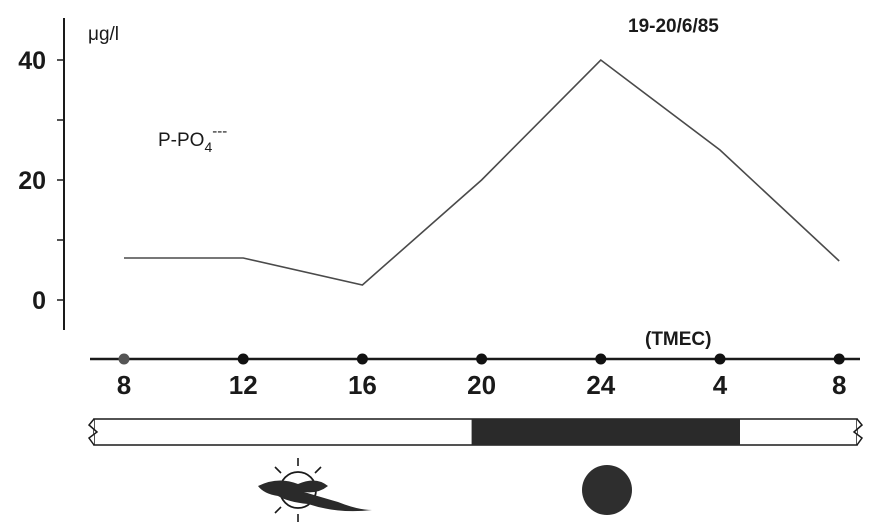  What do you see at coordinates (362, 385) in the screenshot?
I see `x-tick-label: 16` at bounding box center [362, 385].